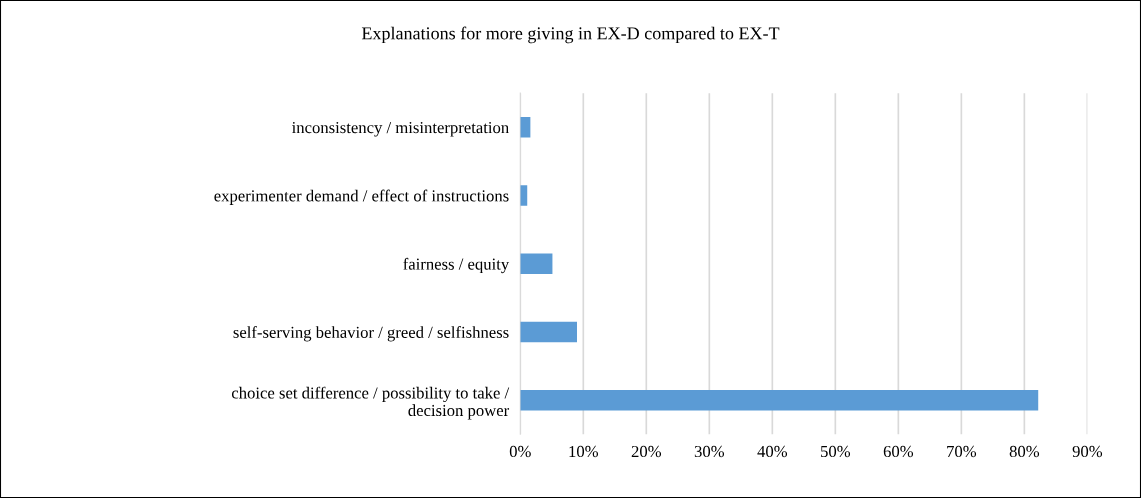  What do you see at coordinates (709, 451) in the screenshot?
I see `x-tick-label: 30%` at bounding box center [709, 451].